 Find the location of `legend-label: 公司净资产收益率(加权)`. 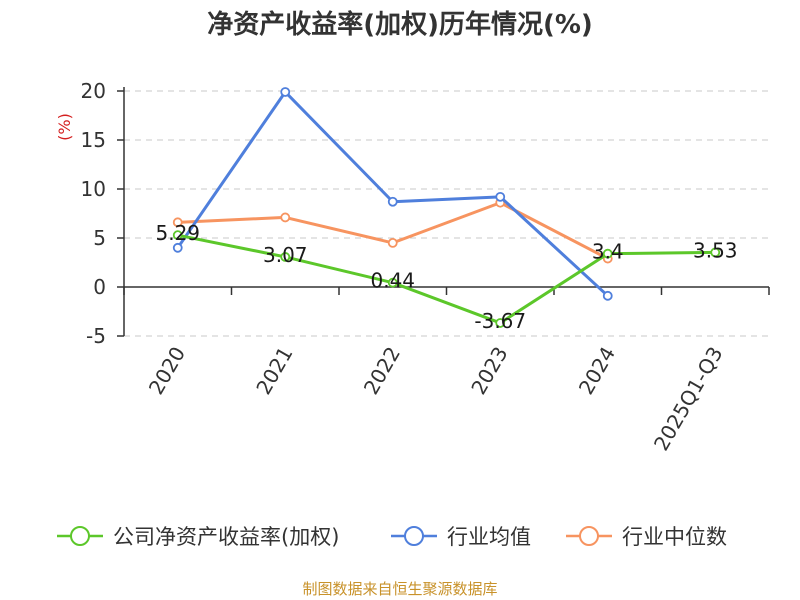

legend-label: 公司净资产收益率(加权) is located at coordinates (226, 537).